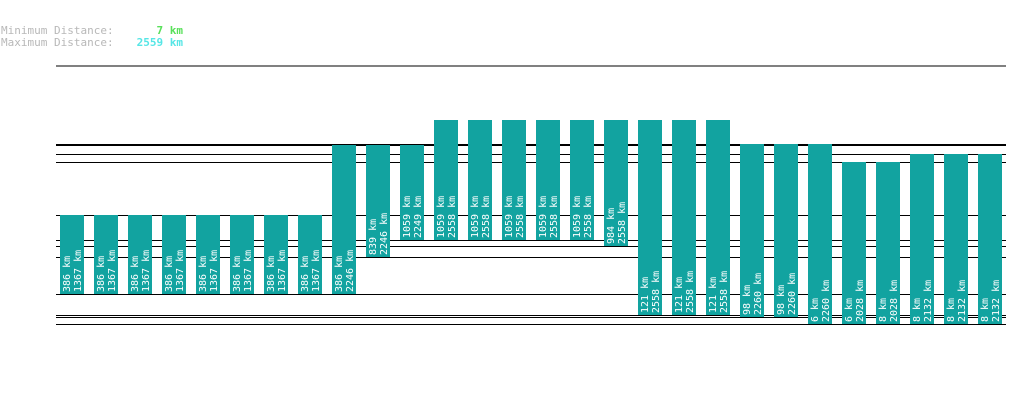 The image size is (1019, 402). I want to click on maximum-distance-label: Maximum Distance:, so click(57, 42).